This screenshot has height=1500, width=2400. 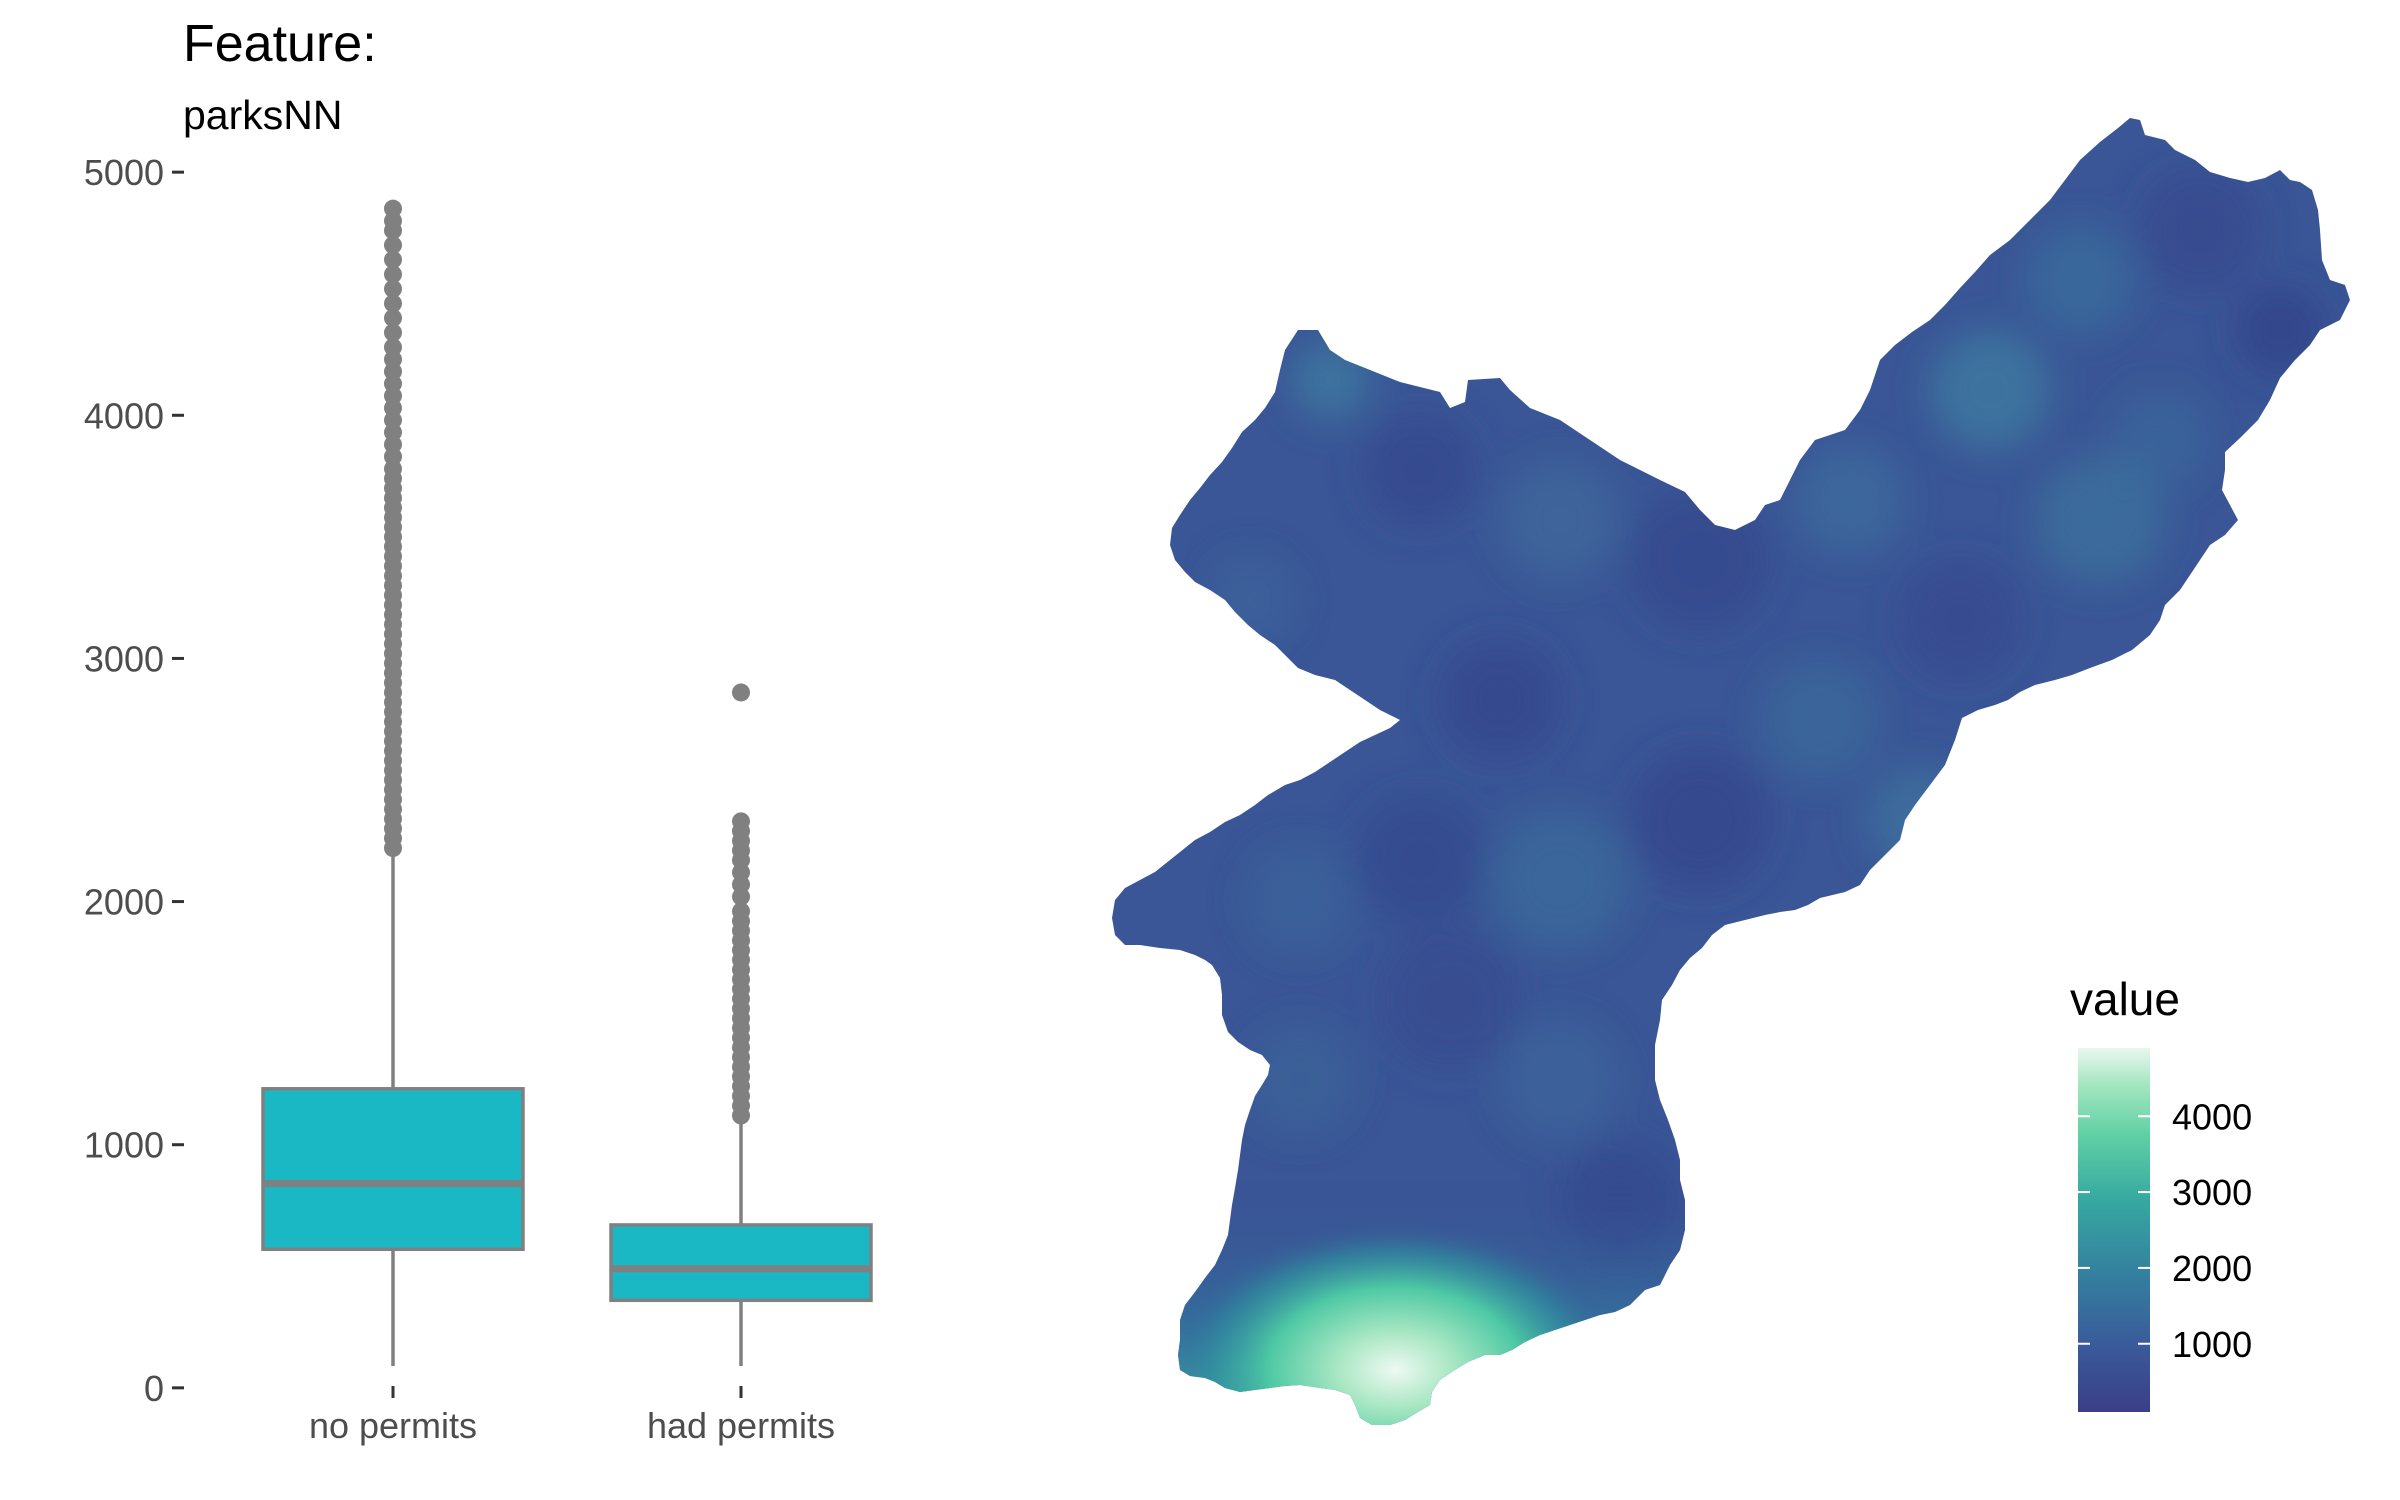 I want to click on chart-title: Feature:, so click(x=280, y=44).